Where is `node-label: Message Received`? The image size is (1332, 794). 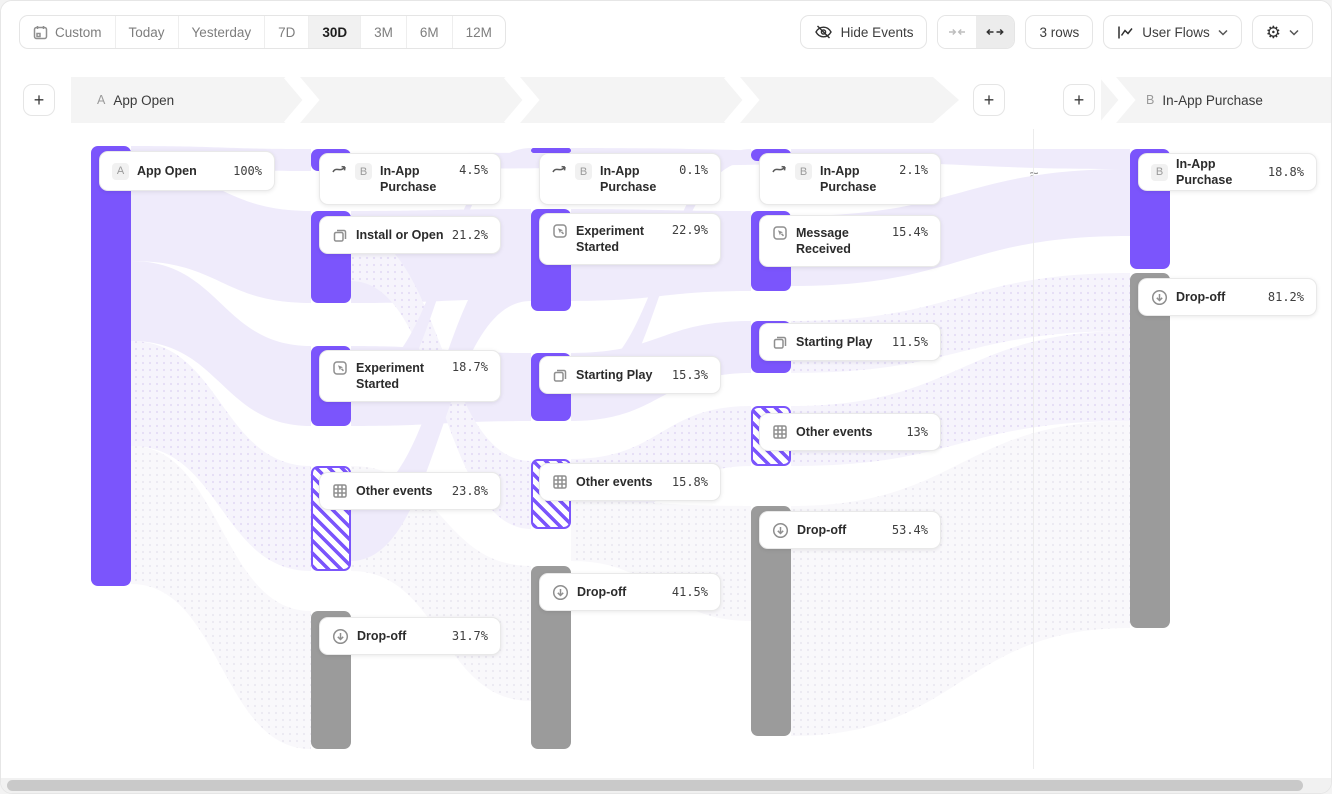
node-label: Message Received is located at coordinates (823, 241).